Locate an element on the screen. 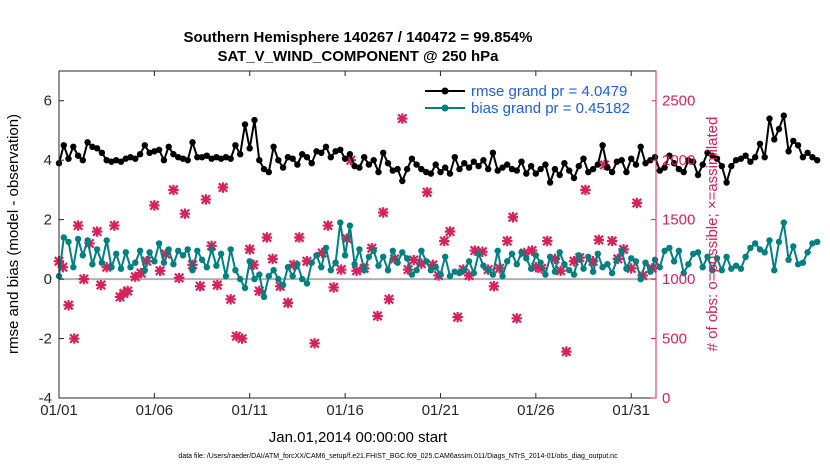 This screenshot has width=830, height=470. y-tick-label: -4 is located at coordinates (45, 398).